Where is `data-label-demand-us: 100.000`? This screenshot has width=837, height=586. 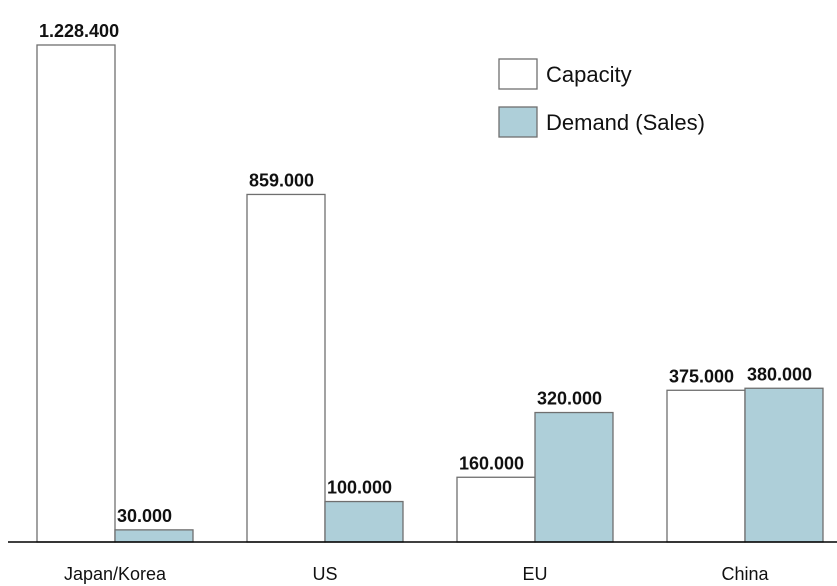
data-label-demand-us: 100.000 is located at coordinates (359, 488).